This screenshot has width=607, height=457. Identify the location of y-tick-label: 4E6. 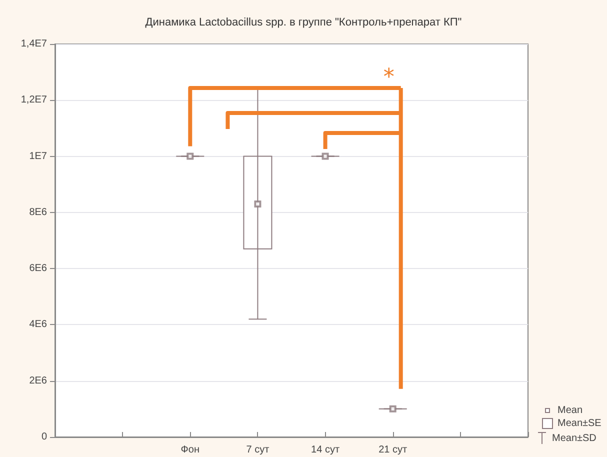
(38, 324).